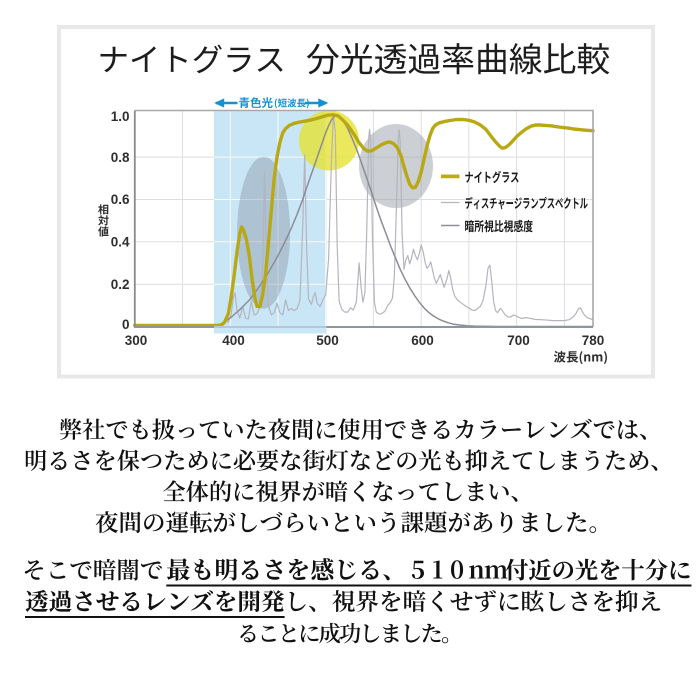 The width and height of the screenshot is (700, 700). I want to click on svg-text: 400, so click(233, 340).